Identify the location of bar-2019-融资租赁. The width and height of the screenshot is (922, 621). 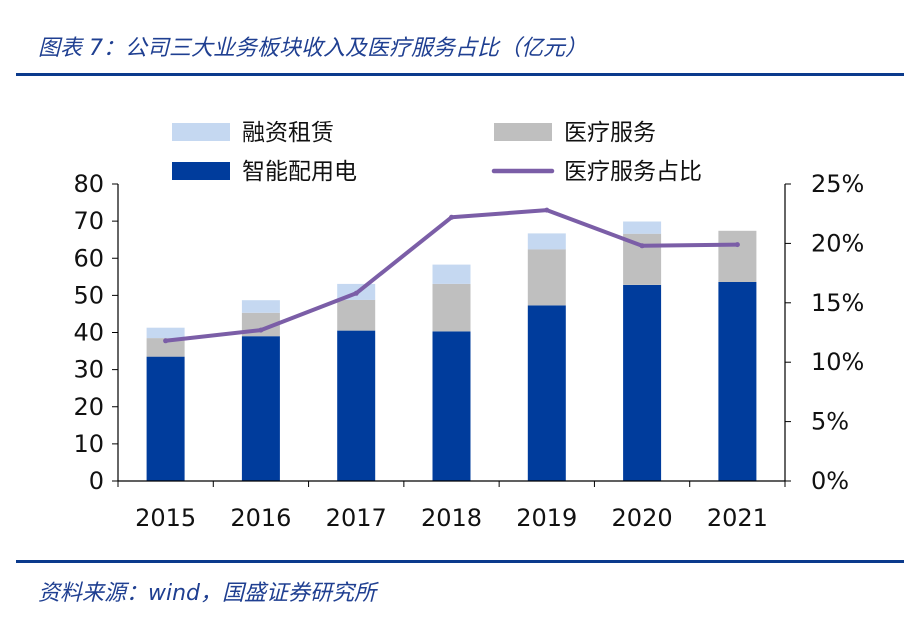
(546, 241).